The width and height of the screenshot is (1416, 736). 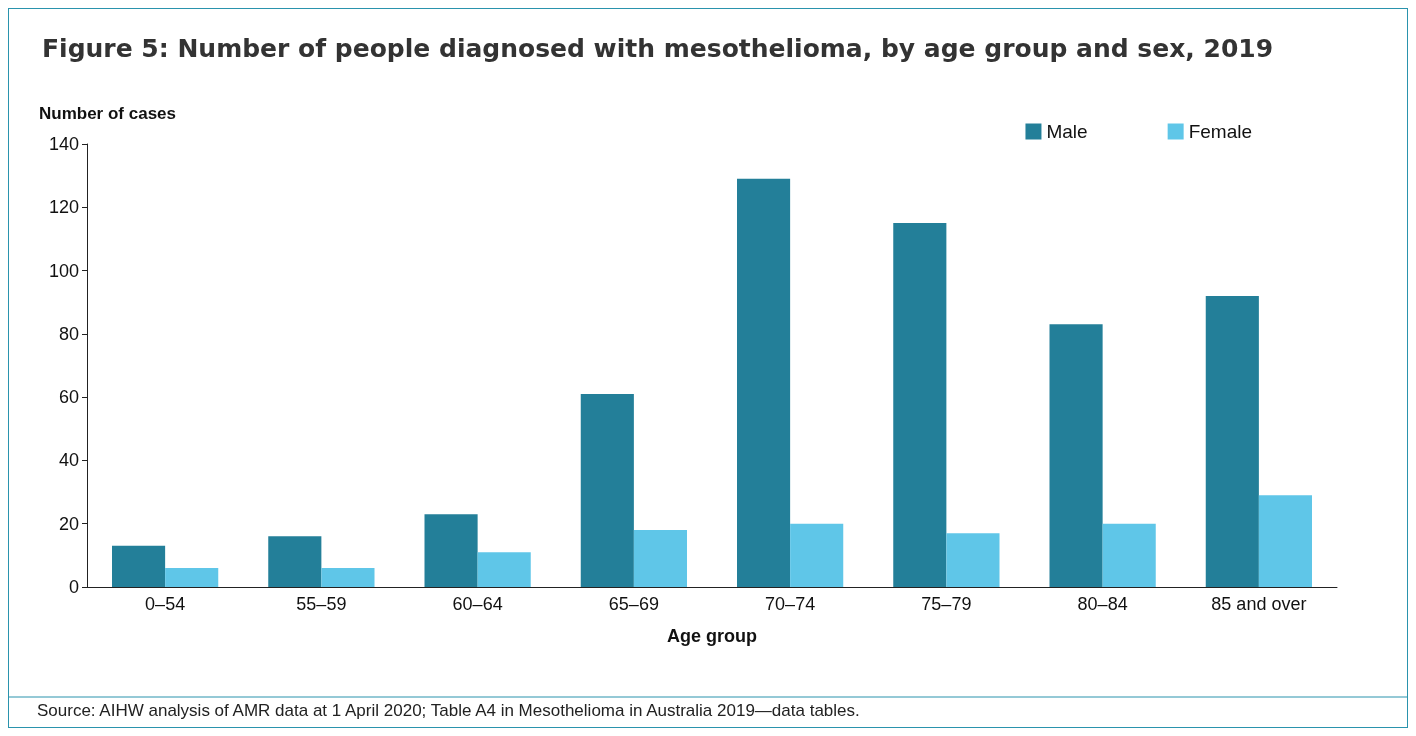 I want to click on x-tick-label: 70–74, so click(x=790, y=604).